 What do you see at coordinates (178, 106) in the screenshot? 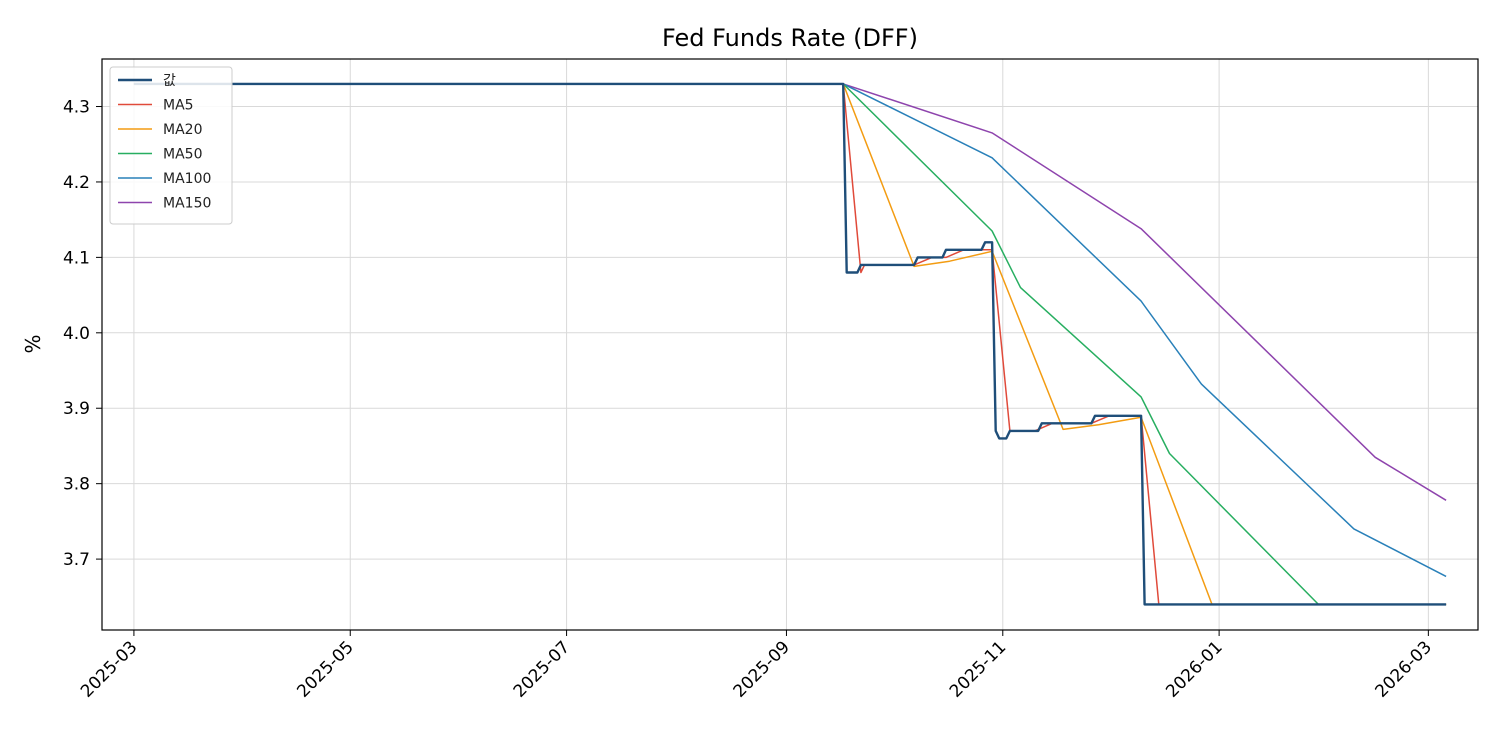
I see `legend-label: MA5` at bounding box center [178, 106].